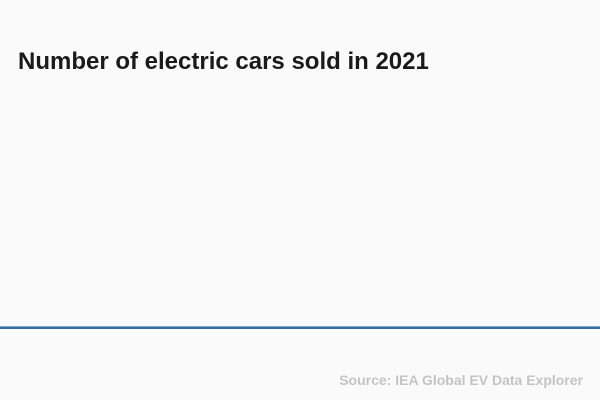  I want to click on x-axis-baseline, so click(300, 327).